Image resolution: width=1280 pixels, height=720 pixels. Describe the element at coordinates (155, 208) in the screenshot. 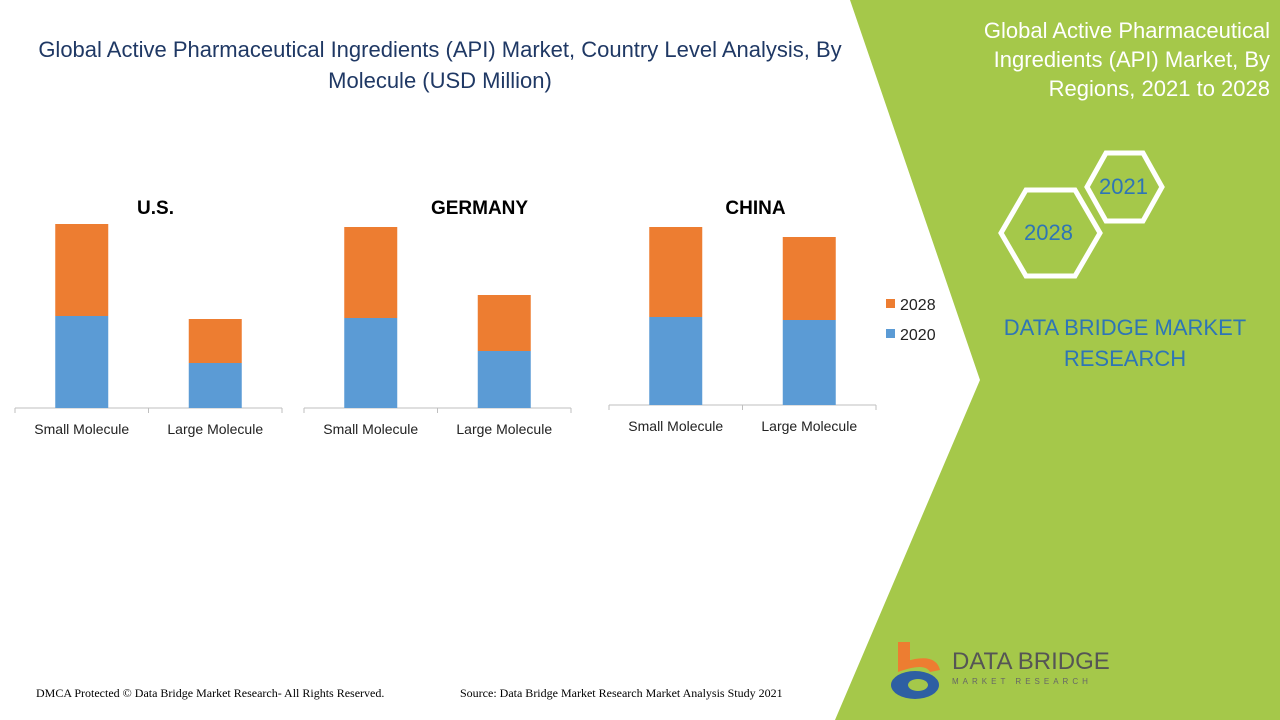

I see `chart-title: U.S.` at that location.